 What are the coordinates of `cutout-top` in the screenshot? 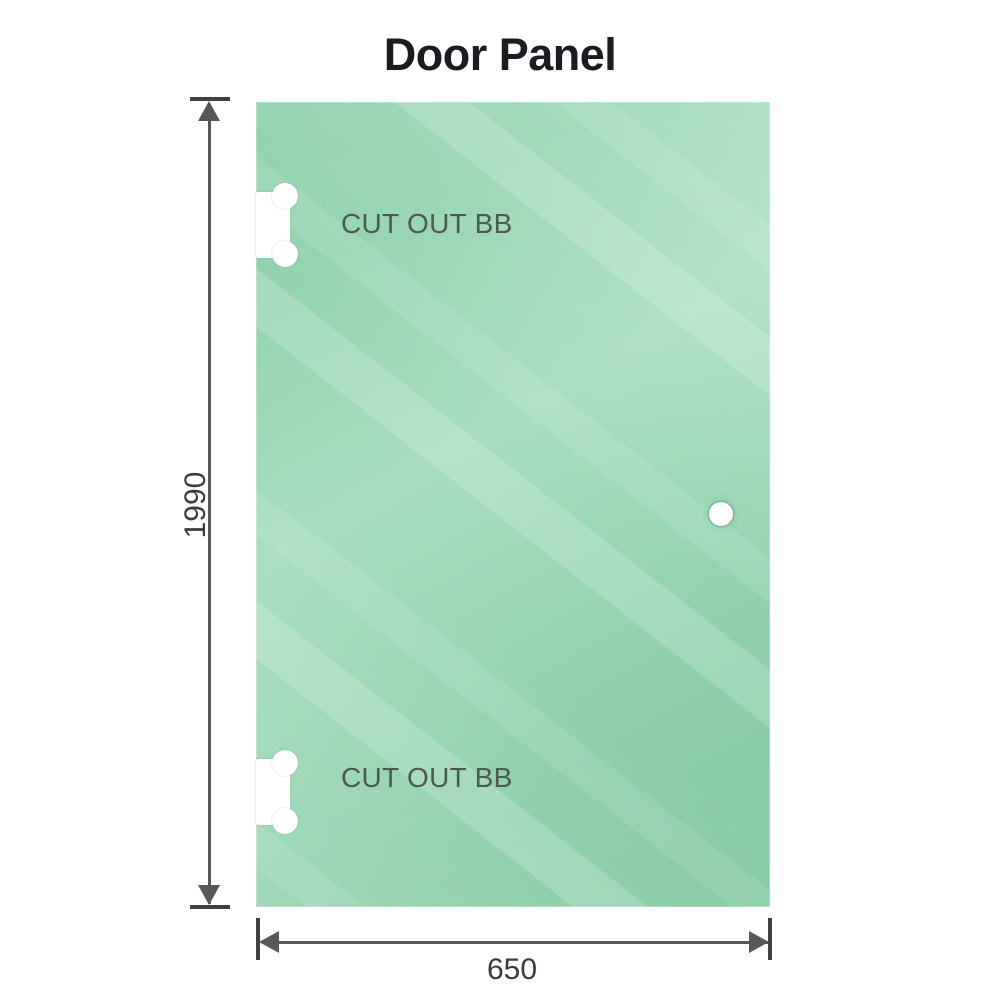 It's located at (277, 225).